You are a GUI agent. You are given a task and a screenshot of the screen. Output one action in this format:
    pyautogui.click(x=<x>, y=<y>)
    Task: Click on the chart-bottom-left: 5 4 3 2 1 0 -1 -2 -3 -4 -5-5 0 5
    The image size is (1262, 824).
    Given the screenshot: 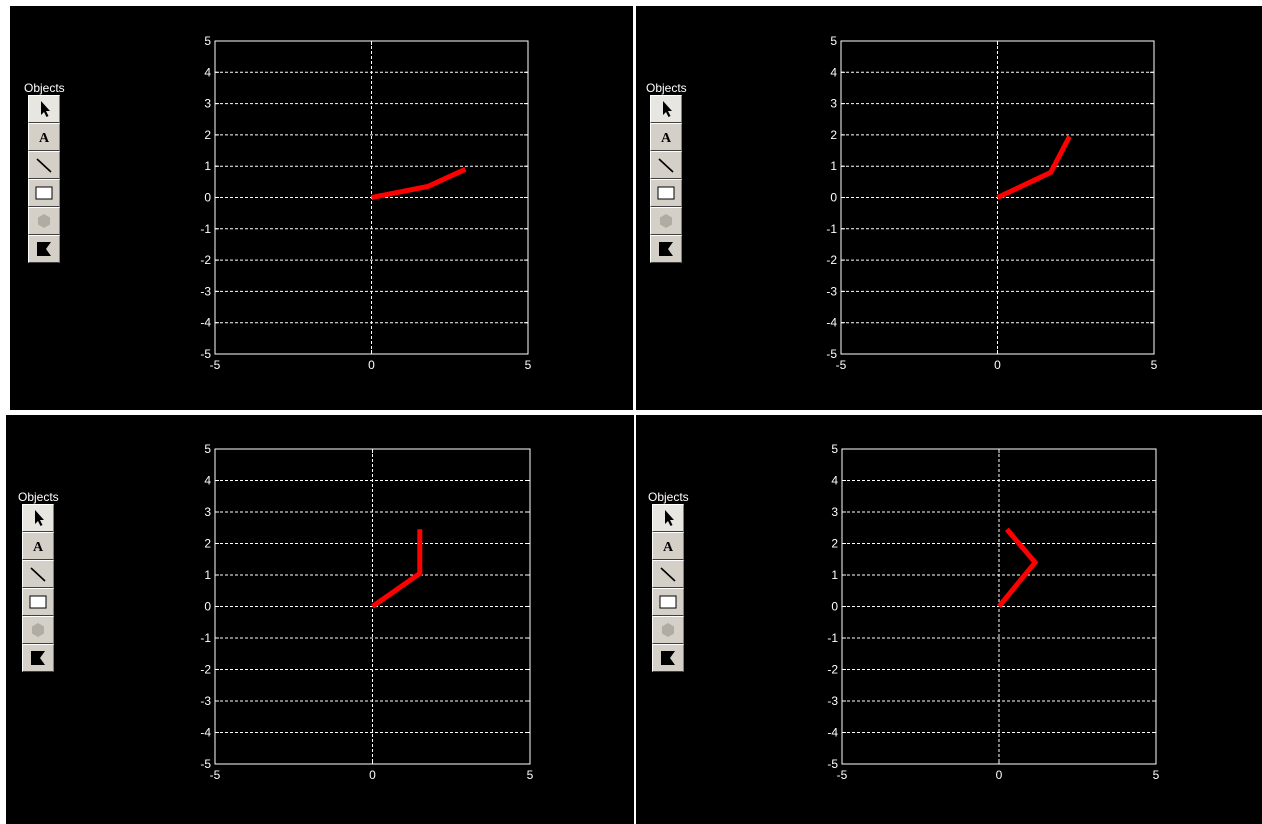 What is the action you would take?
    pyautogui.click(x=367, y=612)
    